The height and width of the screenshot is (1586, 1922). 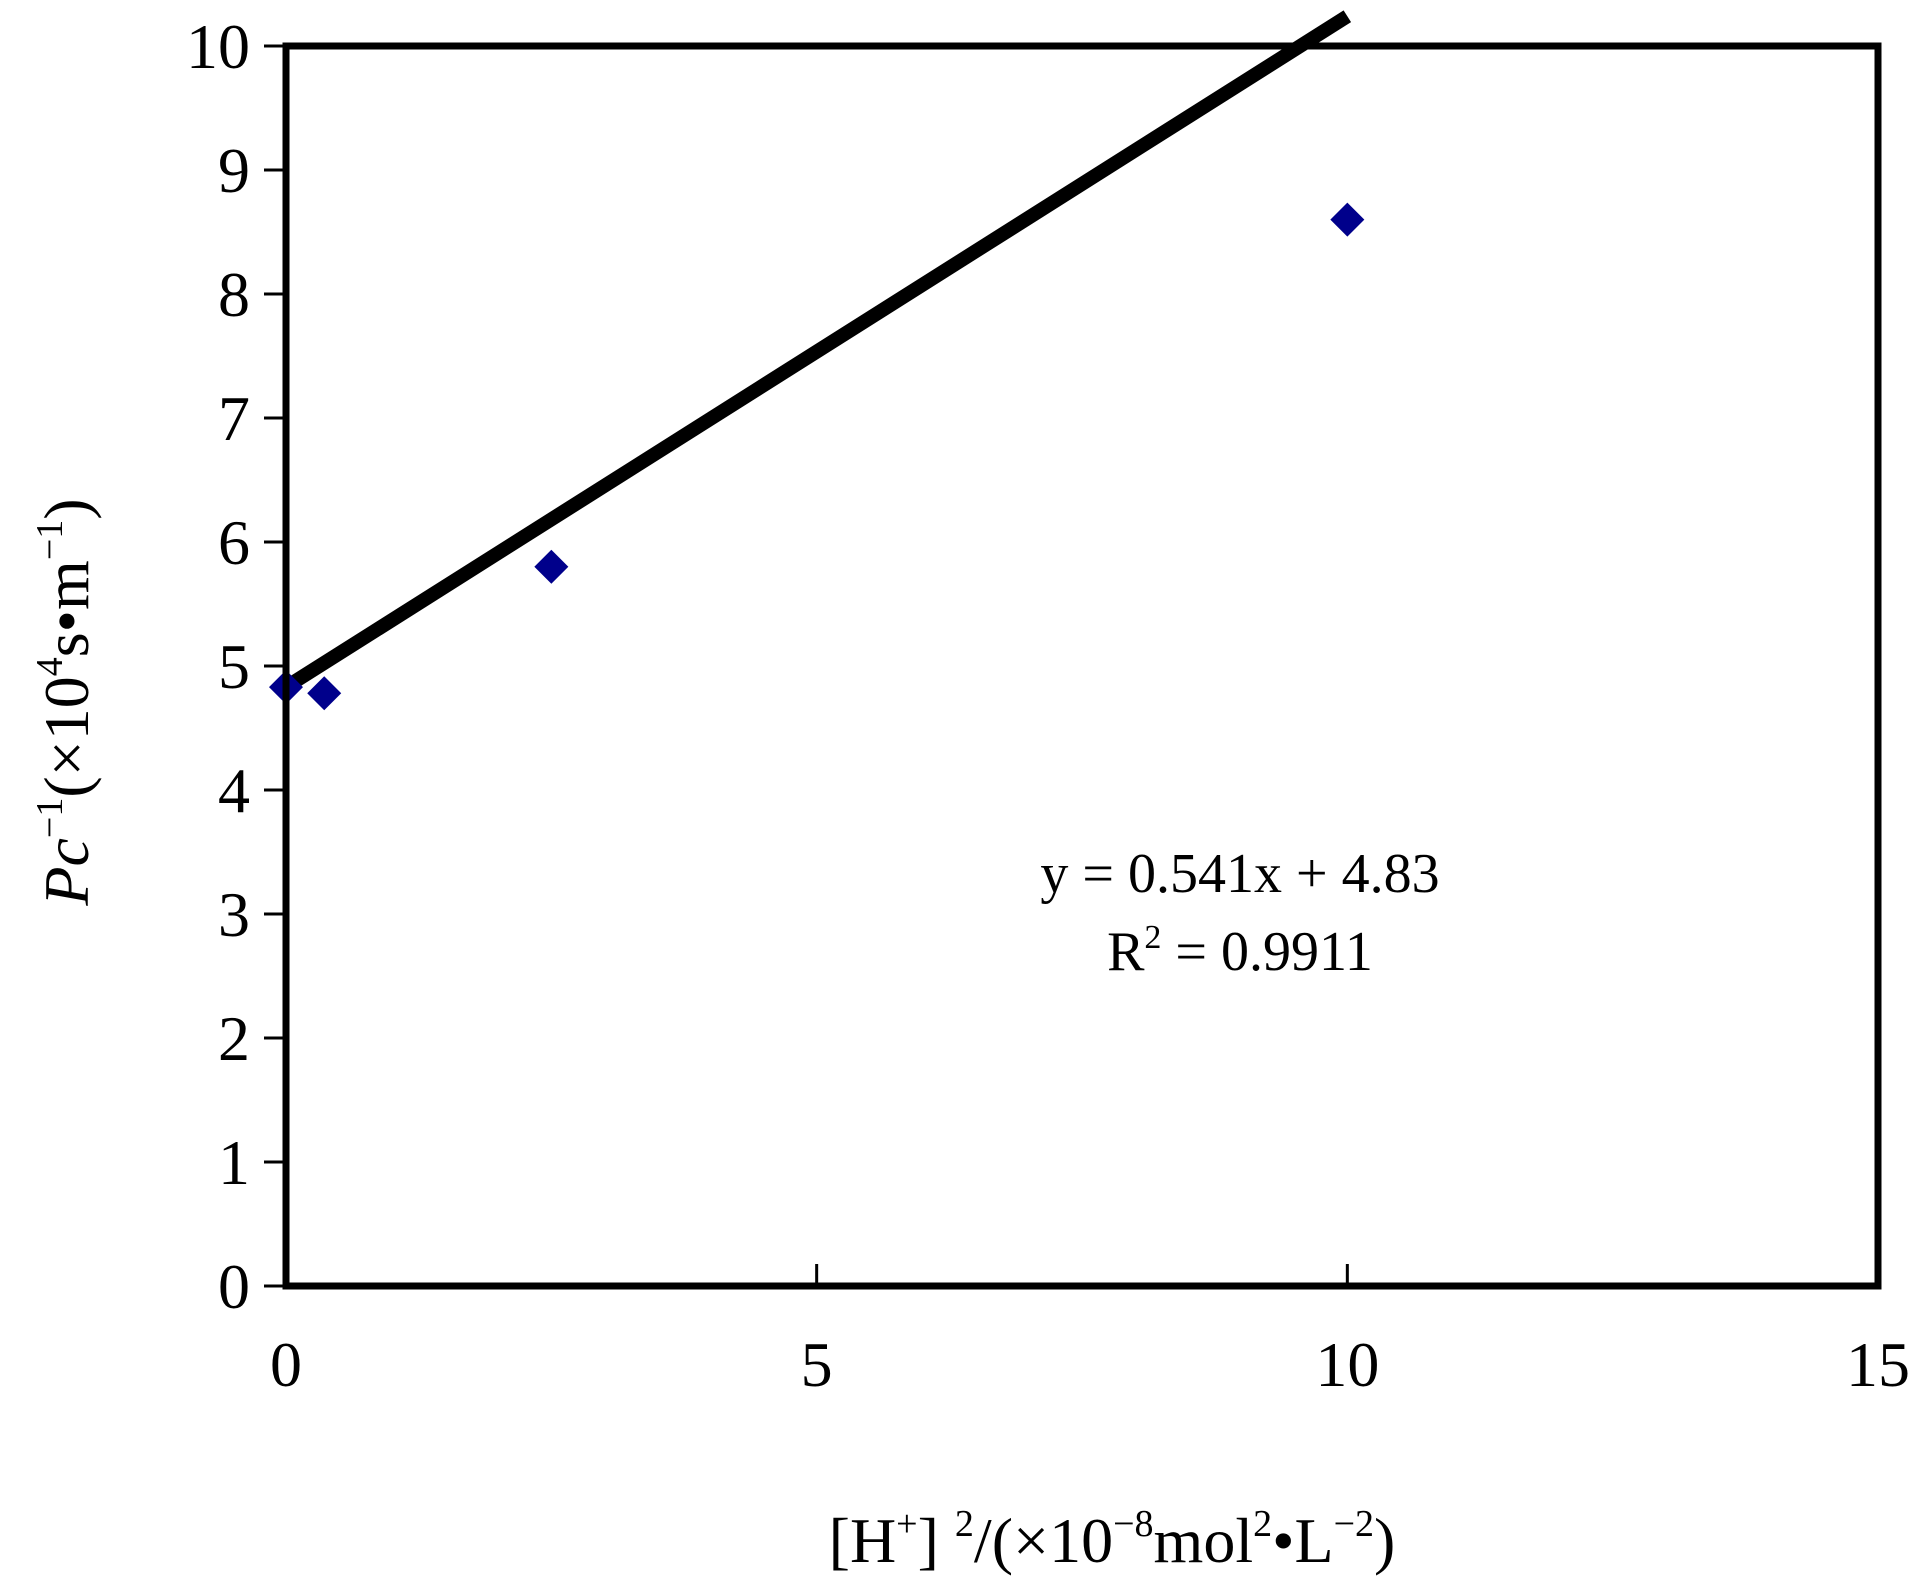 What do you see at coordinates (234, 914) in the screenshot?
I see `y-tick-label: 3` at bounding box center [234, 914].